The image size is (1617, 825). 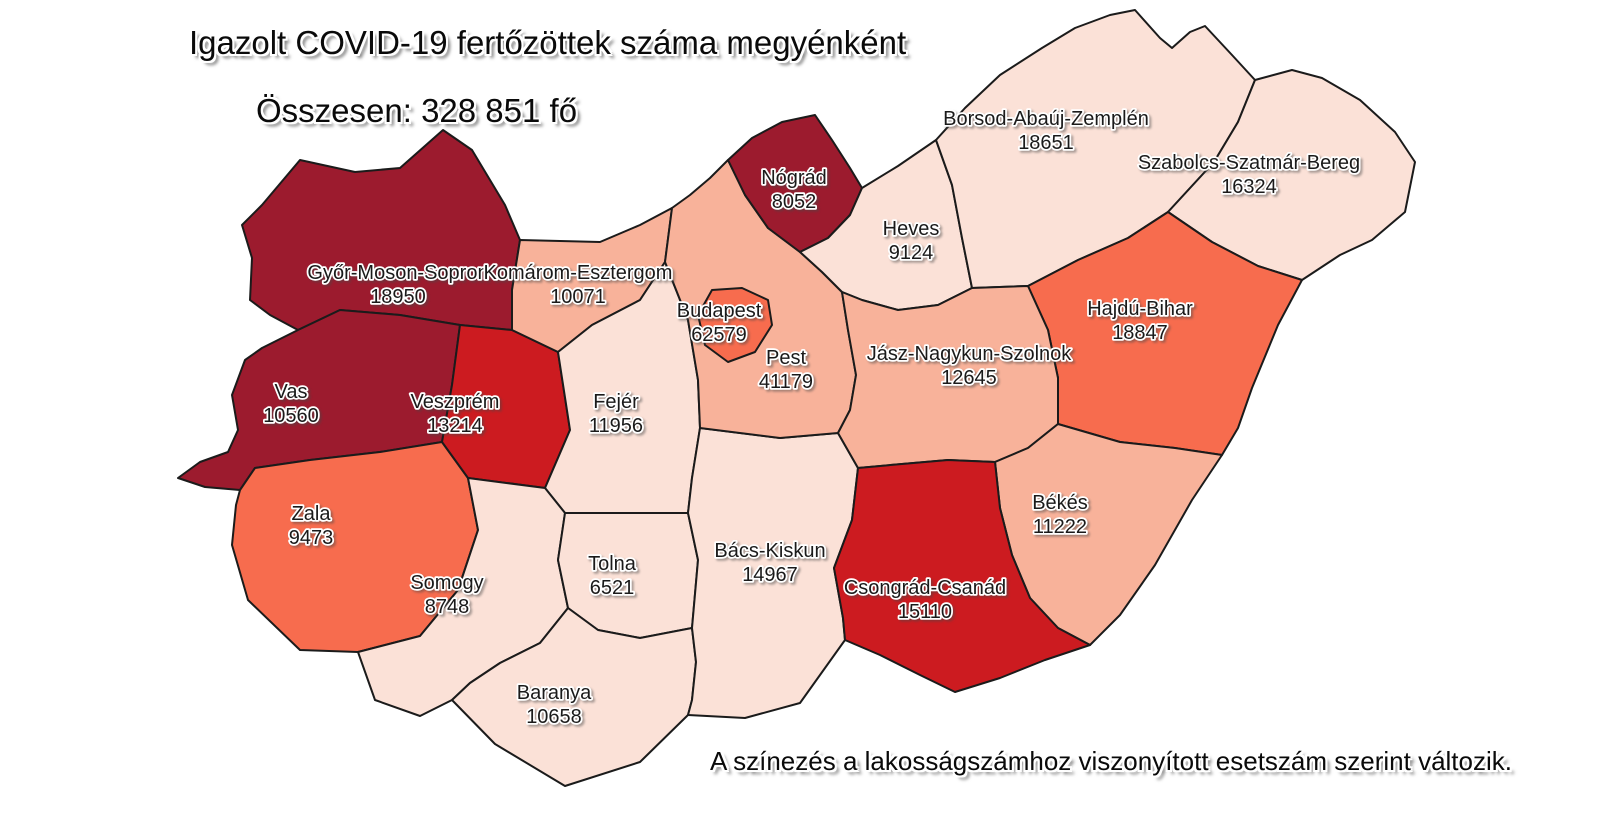 What do you see at coordinates (1060, 503) in the screenshot?
I see `county-name-bekes: Békés` at bounding box center [1060, 503].